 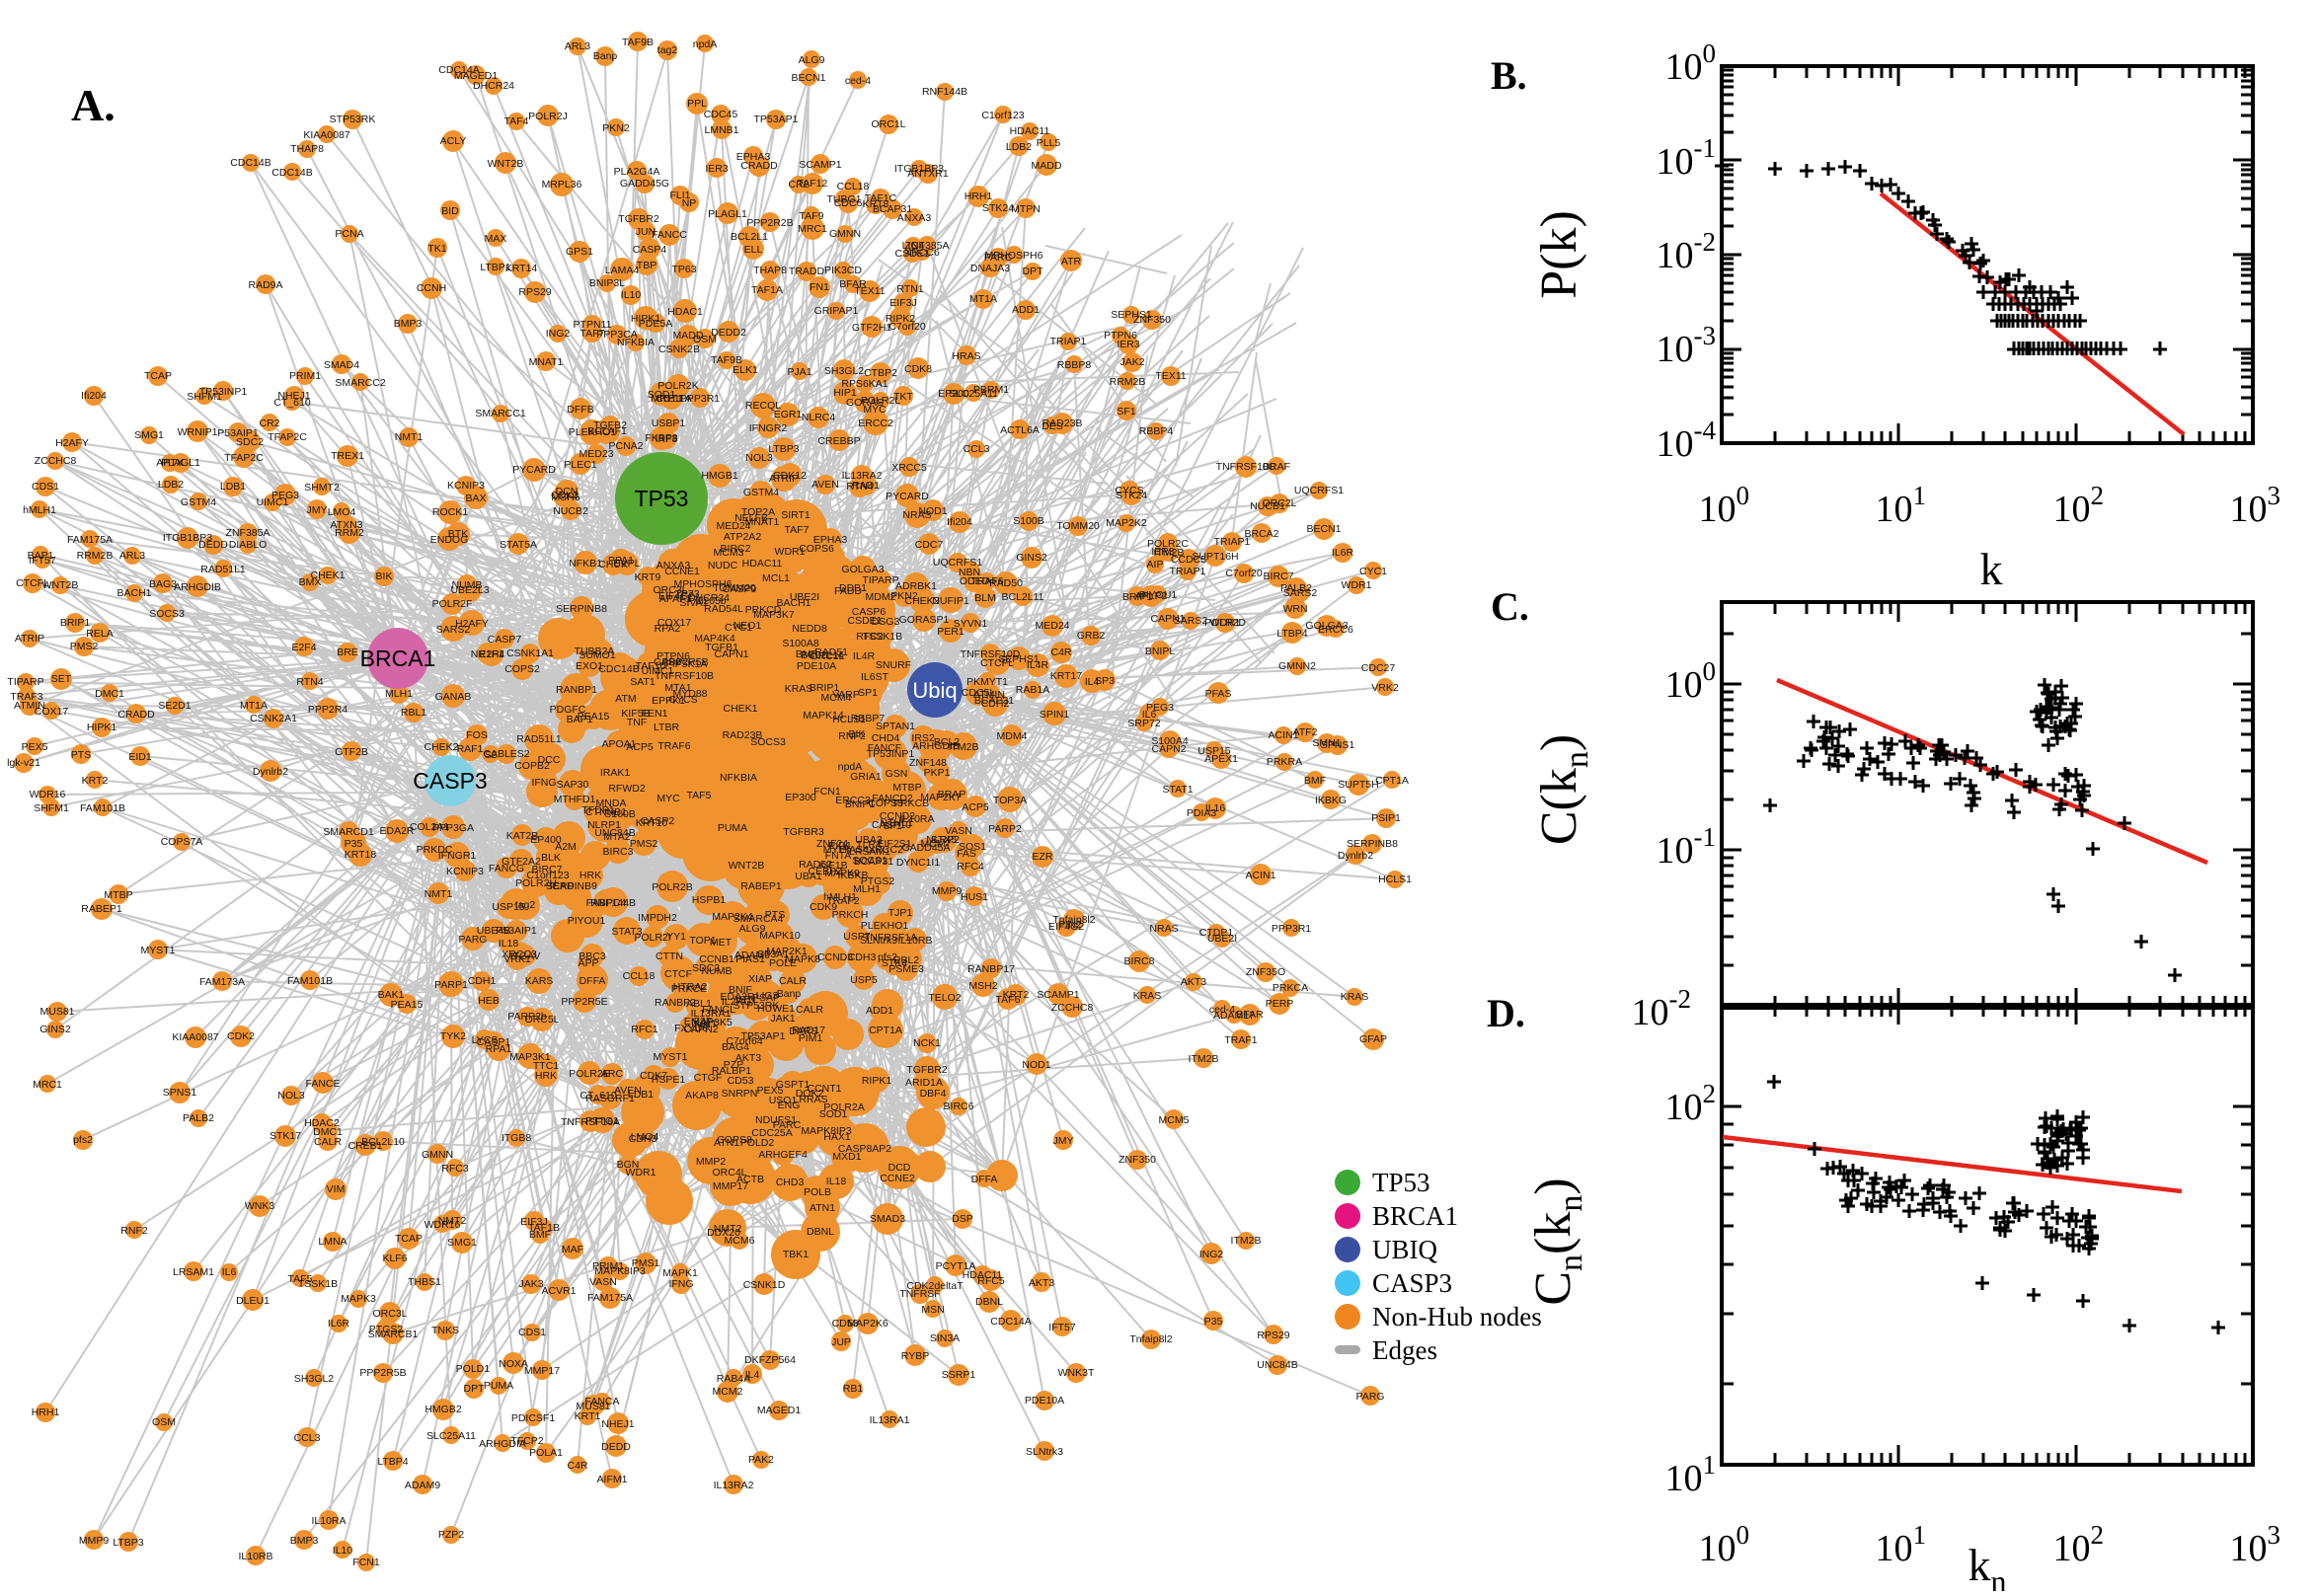 What do you see at coordinates (657, 918) in the screenshot?
I see `svg-text: IMPDH2` at bounding box center [657, 918].